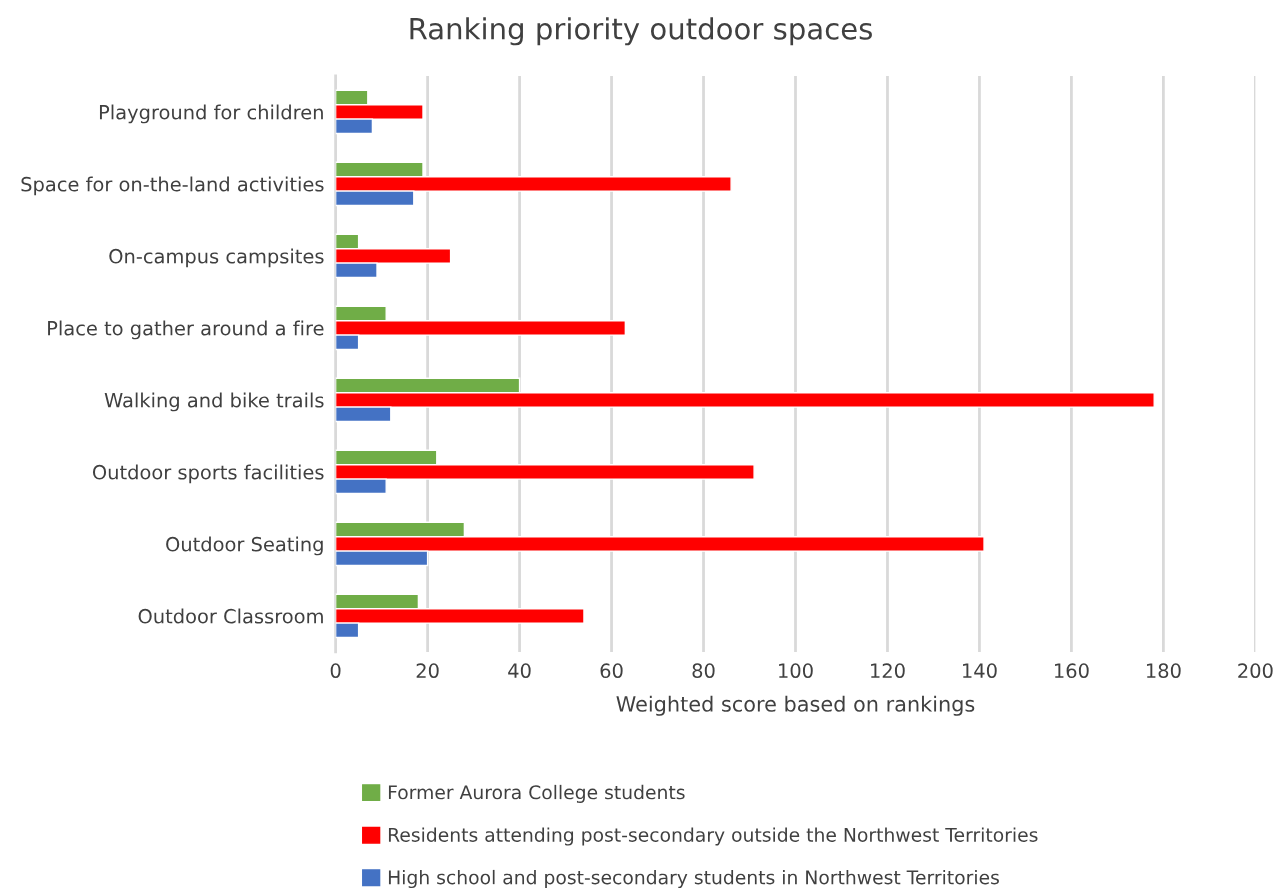 Image resolution: width=1281 pixels, height=893 pixels. What do you see at coordinates (211, 114) in the screenshot?
I see `y-tick-label: Playground for children` at bounding box center [211, 114].